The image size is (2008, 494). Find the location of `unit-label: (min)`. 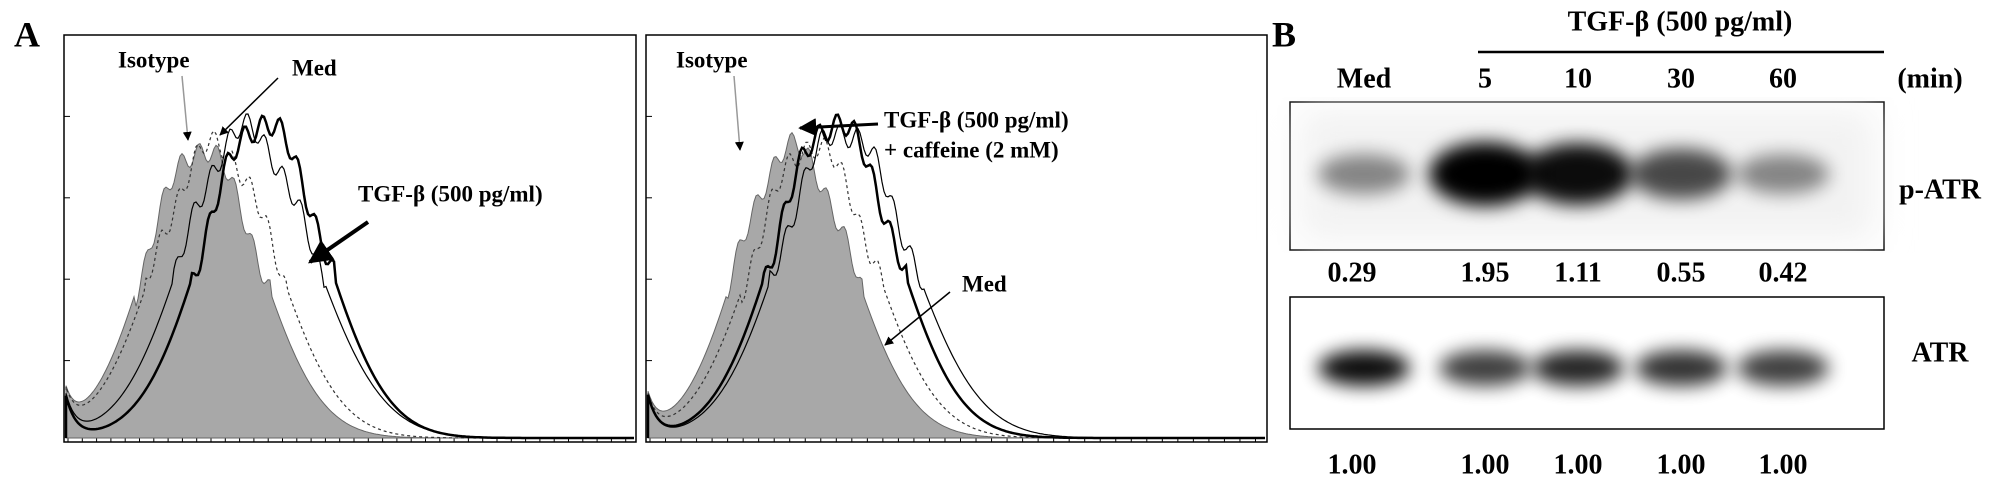

unit-label: (min) is located at coordinates (1929, 78).